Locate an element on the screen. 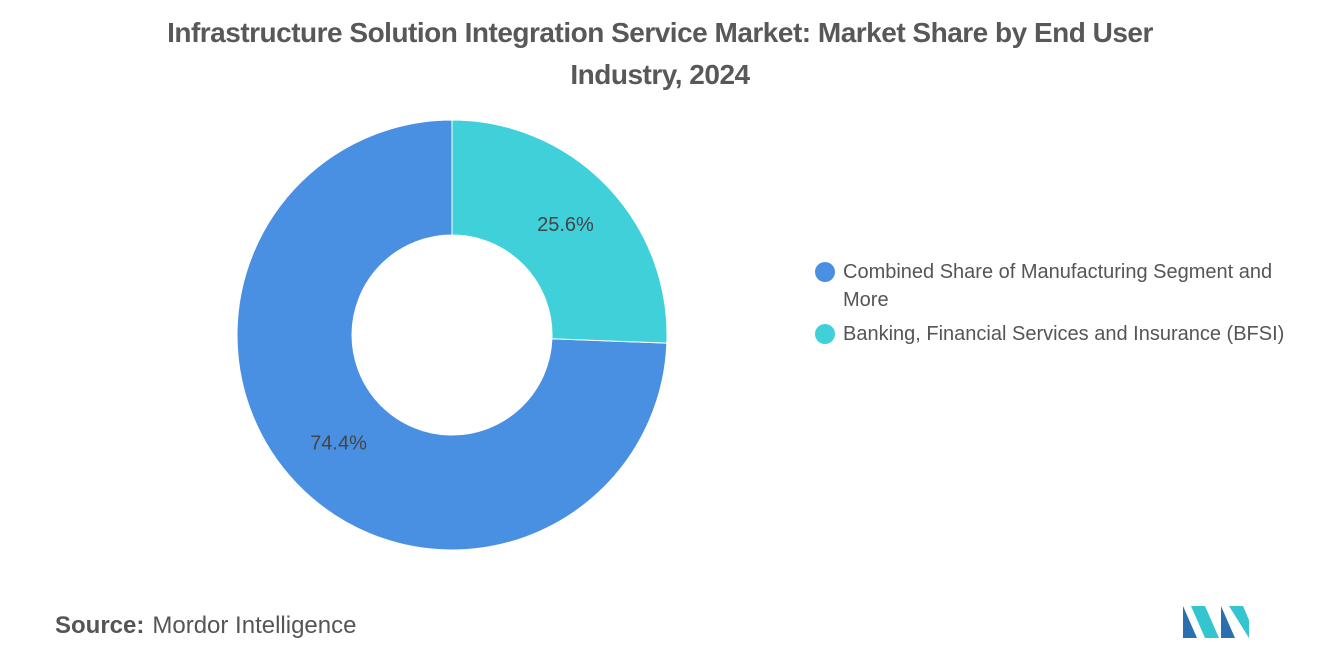 The height and width of the screenshot is (665, 1320). source-label: Source: is located at coordinates (100, 625).